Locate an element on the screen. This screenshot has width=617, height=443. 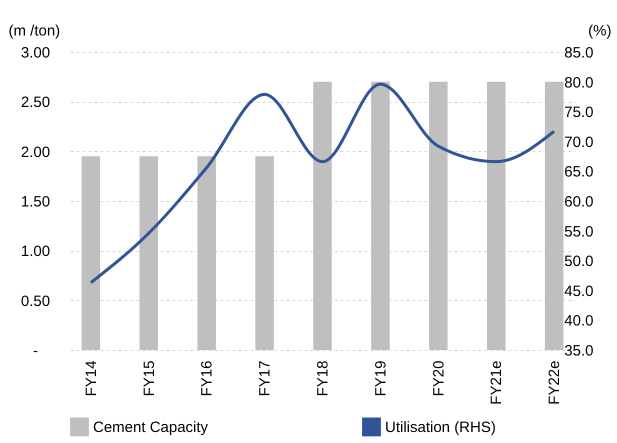
y2-tick-label: 65.0 is located at coordinates (579, 172).